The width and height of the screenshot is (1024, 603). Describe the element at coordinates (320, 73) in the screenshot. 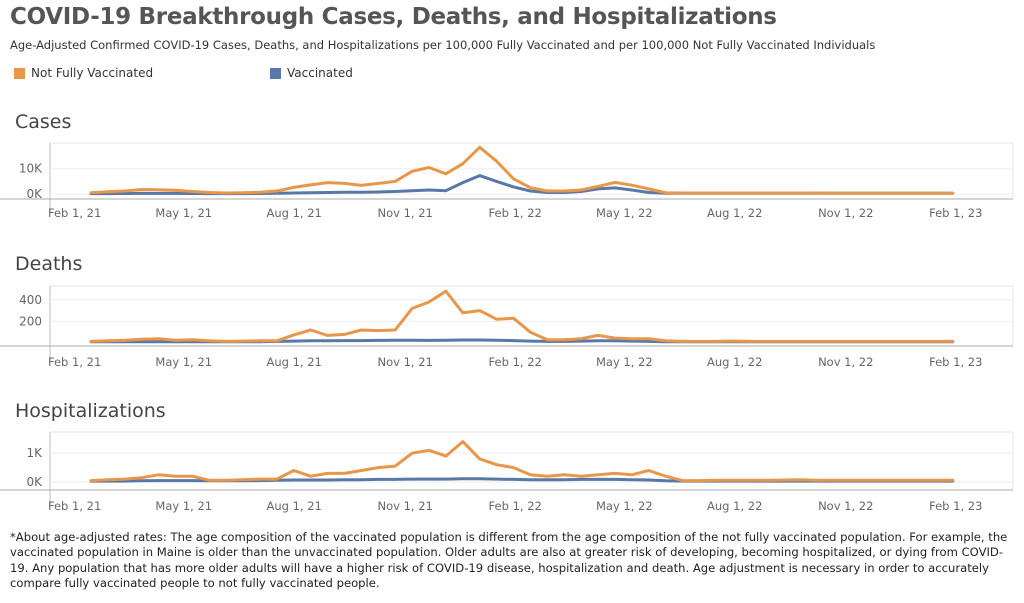

I see `legend-label: Vaccinated` at that location.